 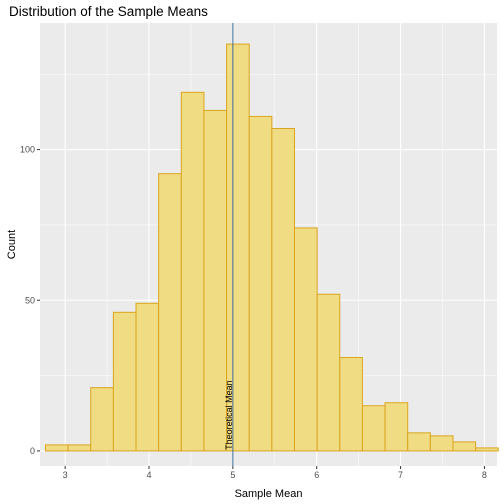 What do you see at coordinates (12, 244) in the screenshot?
I see `y-axis-title: Count` at bounding box center [12, 244].